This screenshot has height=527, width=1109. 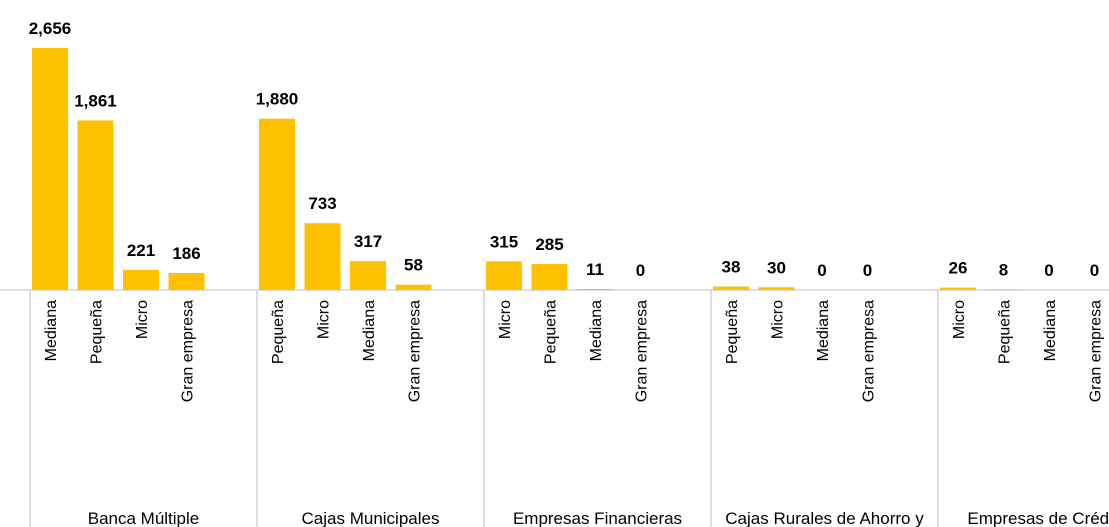 I want to click on value-label: 221, so click(x=141, y=250).